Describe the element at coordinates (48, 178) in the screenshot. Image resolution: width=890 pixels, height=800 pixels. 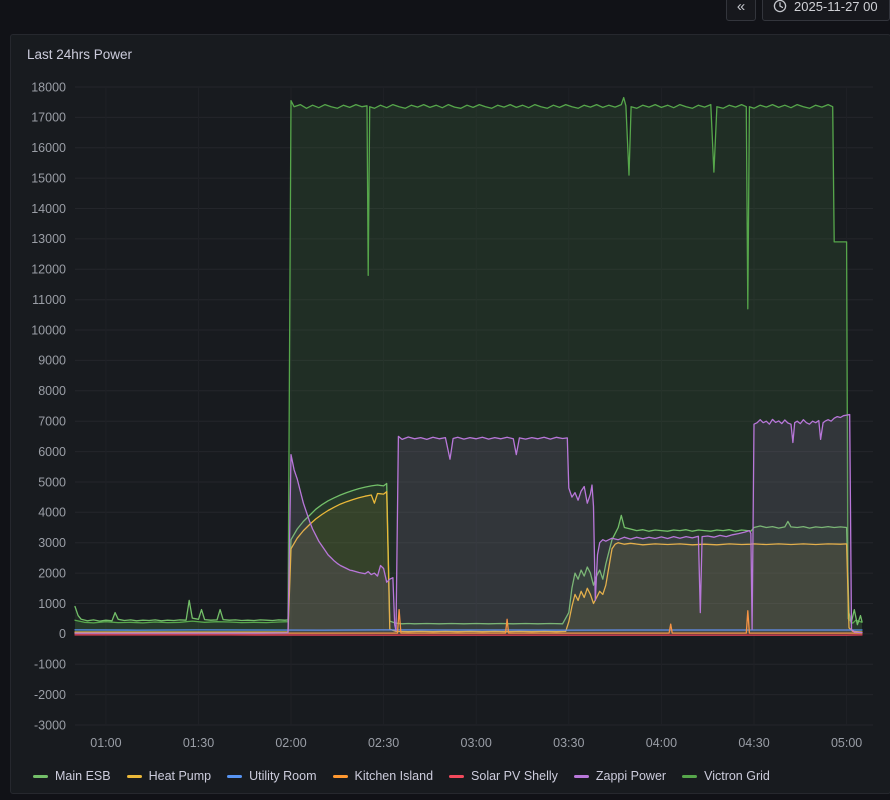
I see `y-tick-label: 15000` at that location.